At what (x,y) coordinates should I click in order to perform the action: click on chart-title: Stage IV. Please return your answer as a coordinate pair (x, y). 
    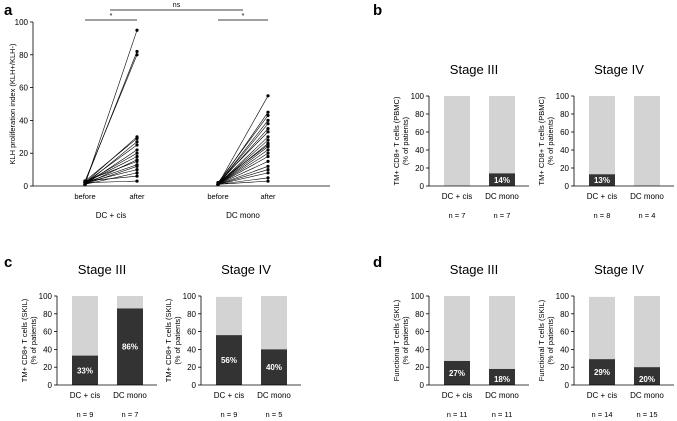
    Looking at the image, I should click on (619, 69).